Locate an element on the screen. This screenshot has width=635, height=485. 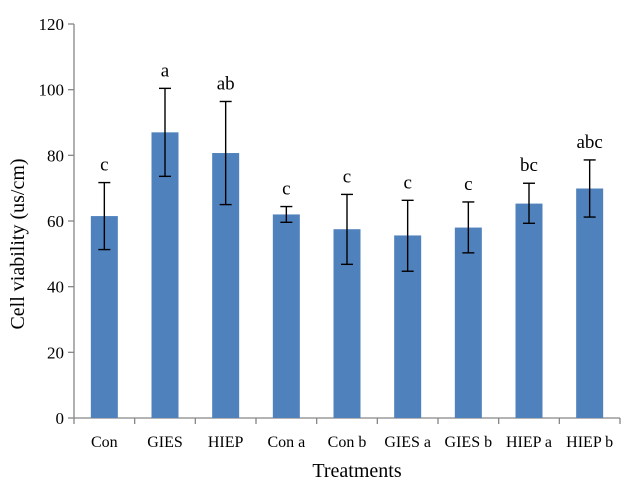
y-tick-label: 120 is located at coordinates (52, 24).